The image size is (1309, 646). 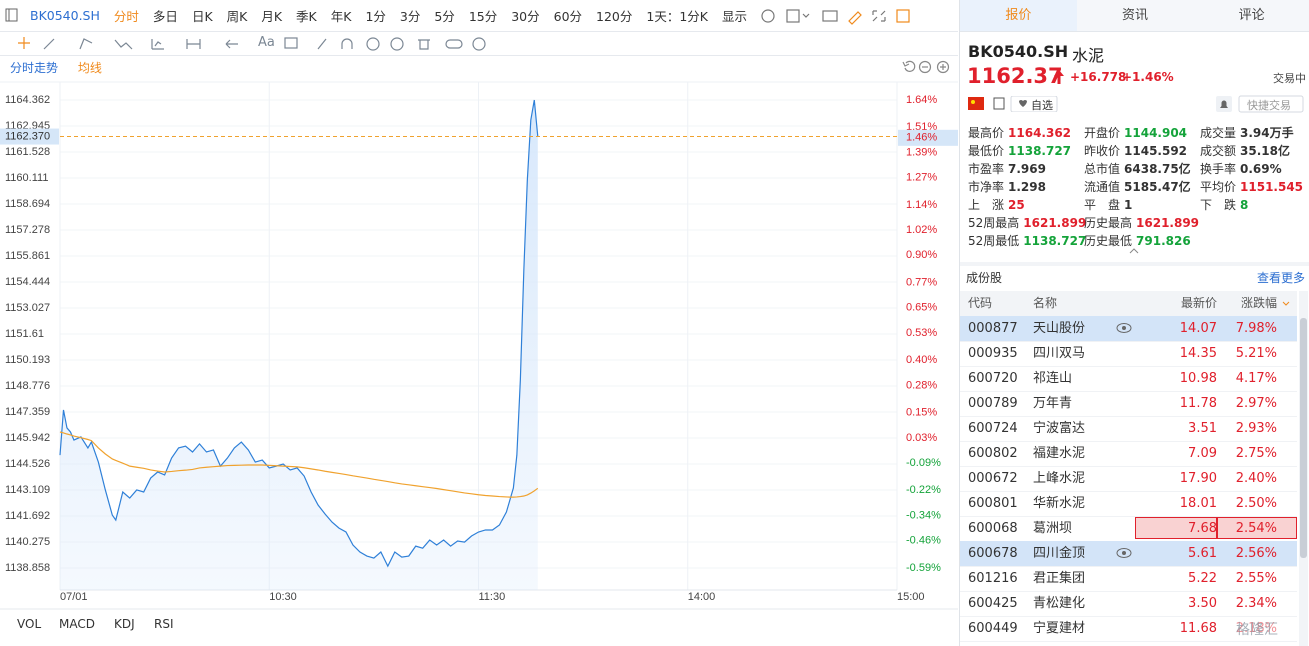 What do you see at coordinates (1256, 603) in the screenshot?
I see `stock-change: 2.34%` at bounding box center [1256, 603].